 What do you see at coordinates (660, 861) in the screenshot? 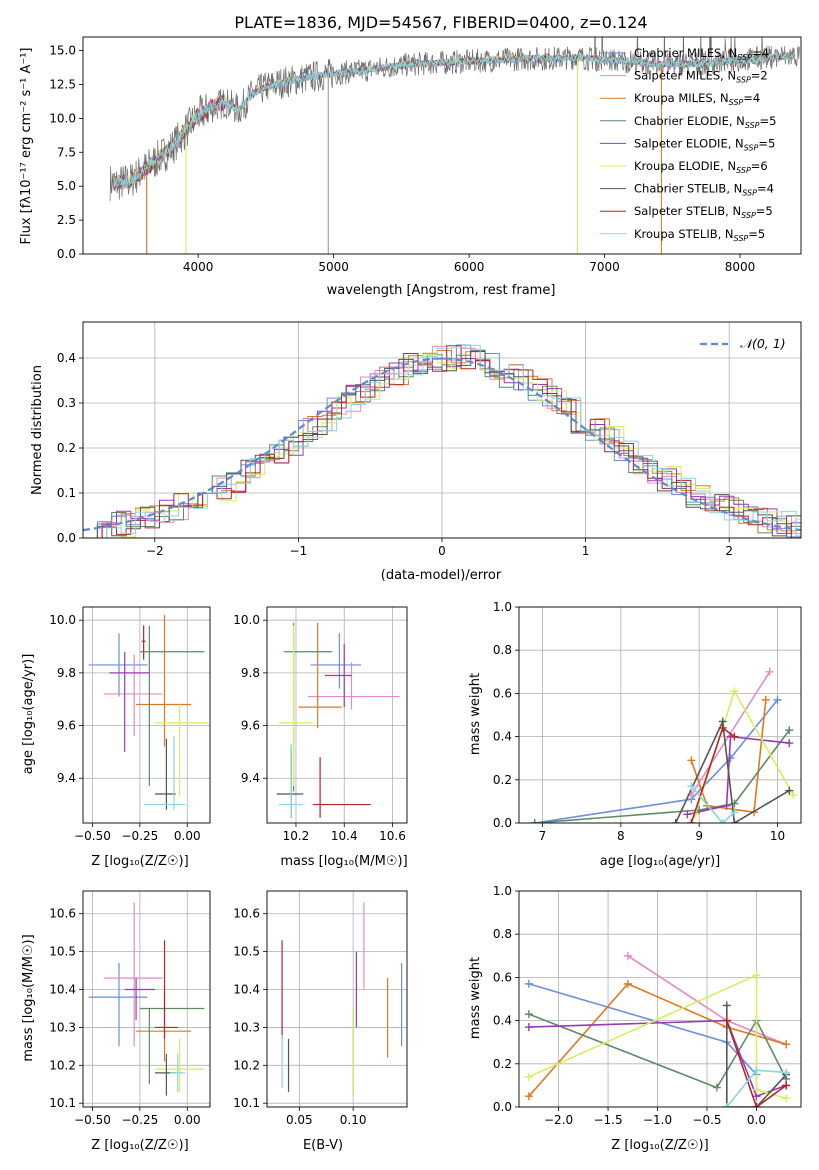
I see `age-weight-xlabel: age [log₁₀(age/yr)]` at bounding box center [660, 861].